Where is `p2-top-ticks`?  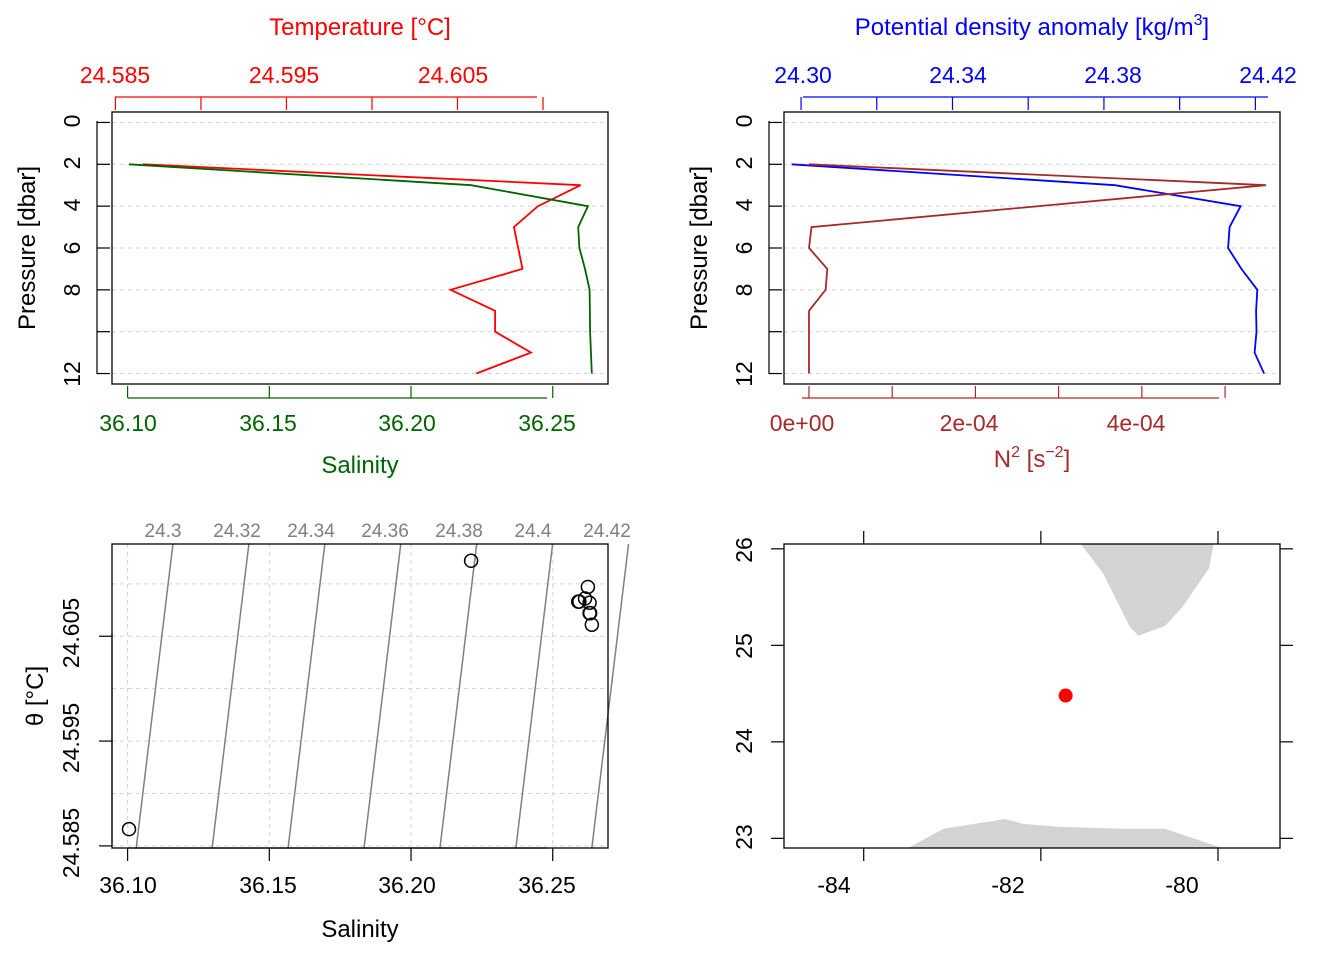
p2-top-ticks is located at coordinates (1028, 103).